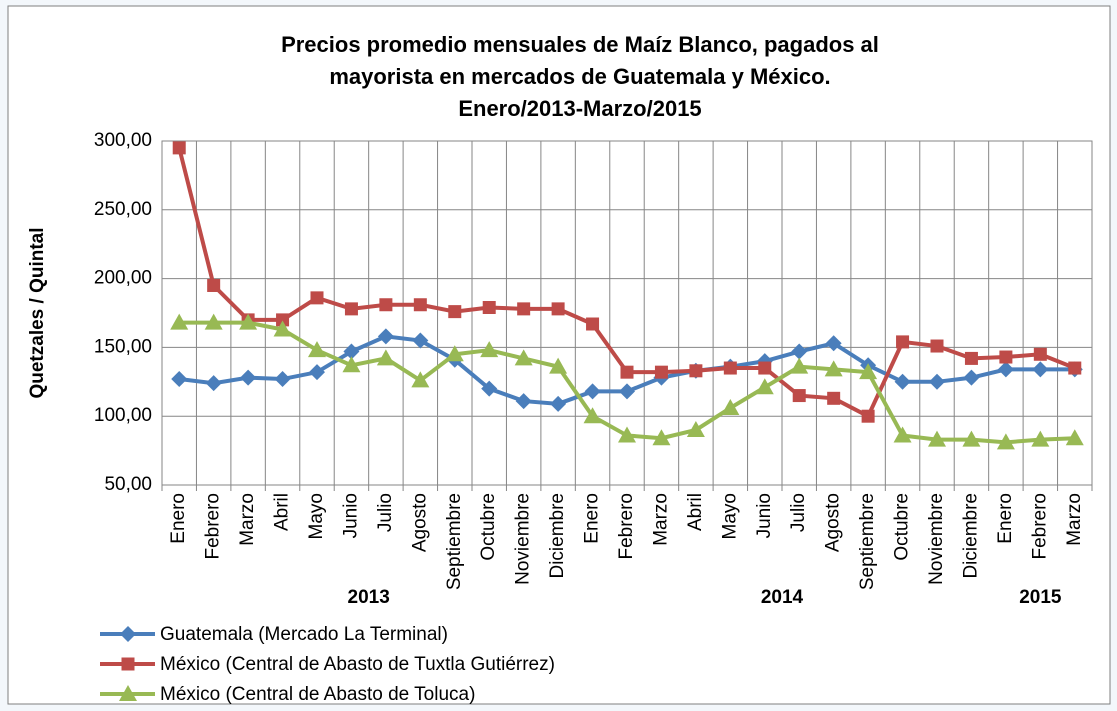 Image resolution: width=1117 pixels, height=711 pixels. I want to click on x-tick-label: Mayo, so click(729, 516).